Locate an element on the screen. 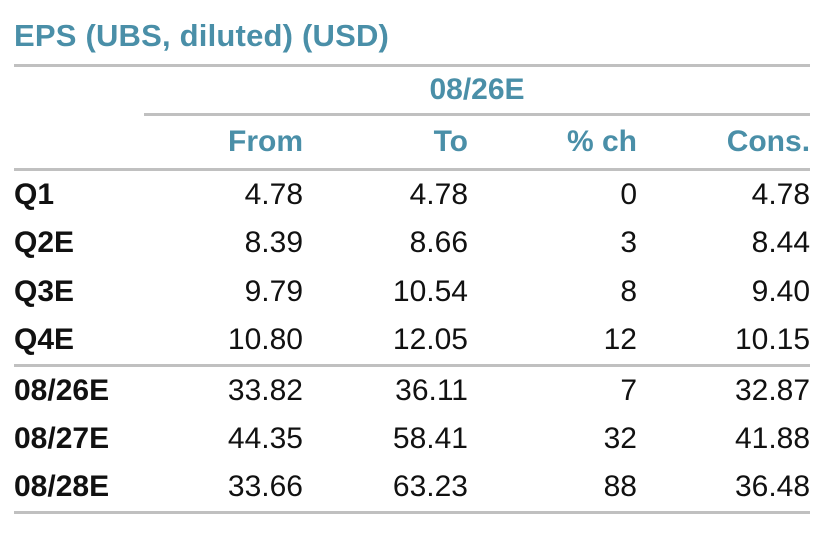 This screenshot has height=534, width=828. cell-from: 33.82 is located at coordinates (265, 390).